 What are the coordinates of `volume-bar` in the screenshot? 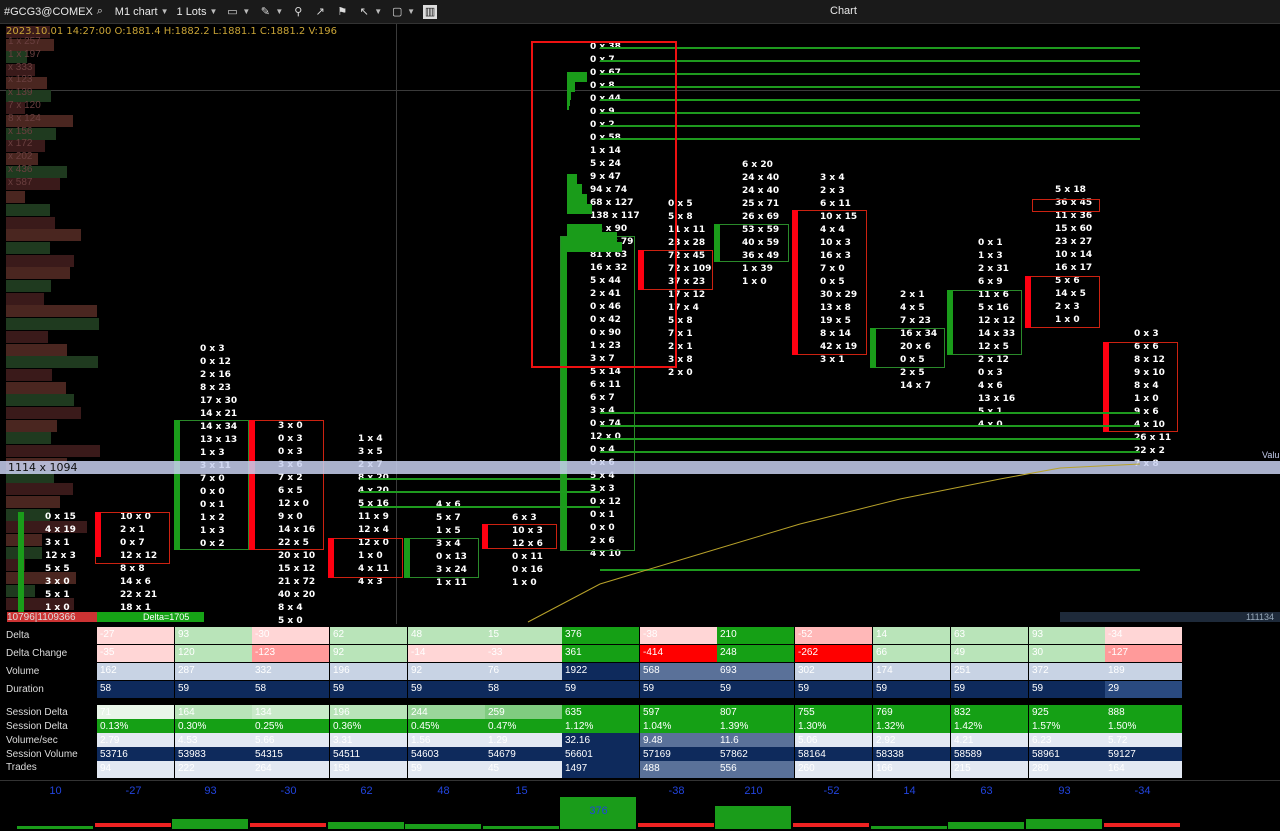 It's located at (577, 77).